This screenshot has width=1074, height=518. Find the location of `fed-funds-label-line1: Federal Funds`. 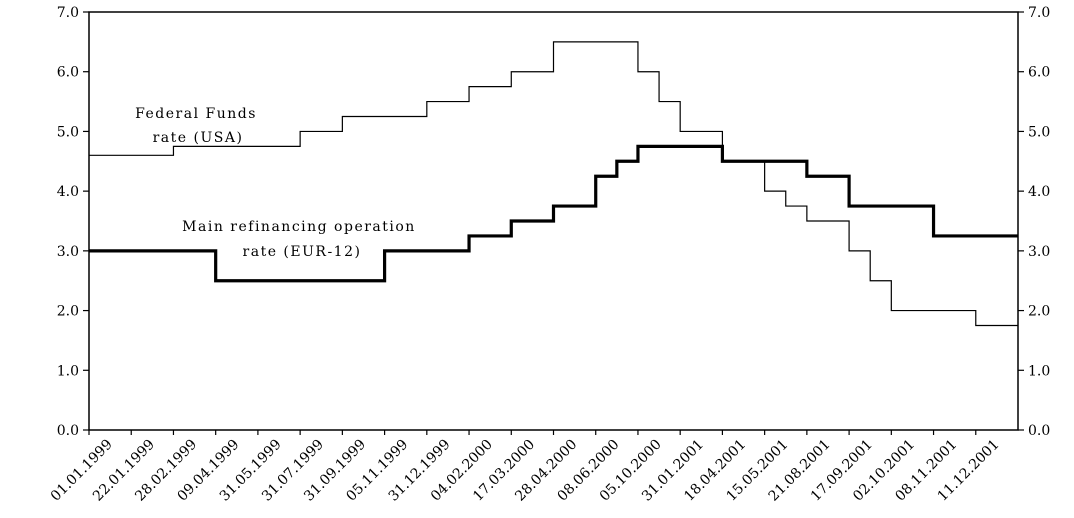

fed-funds-label-line1: Federal Funds is located at coordinates (196, 114).